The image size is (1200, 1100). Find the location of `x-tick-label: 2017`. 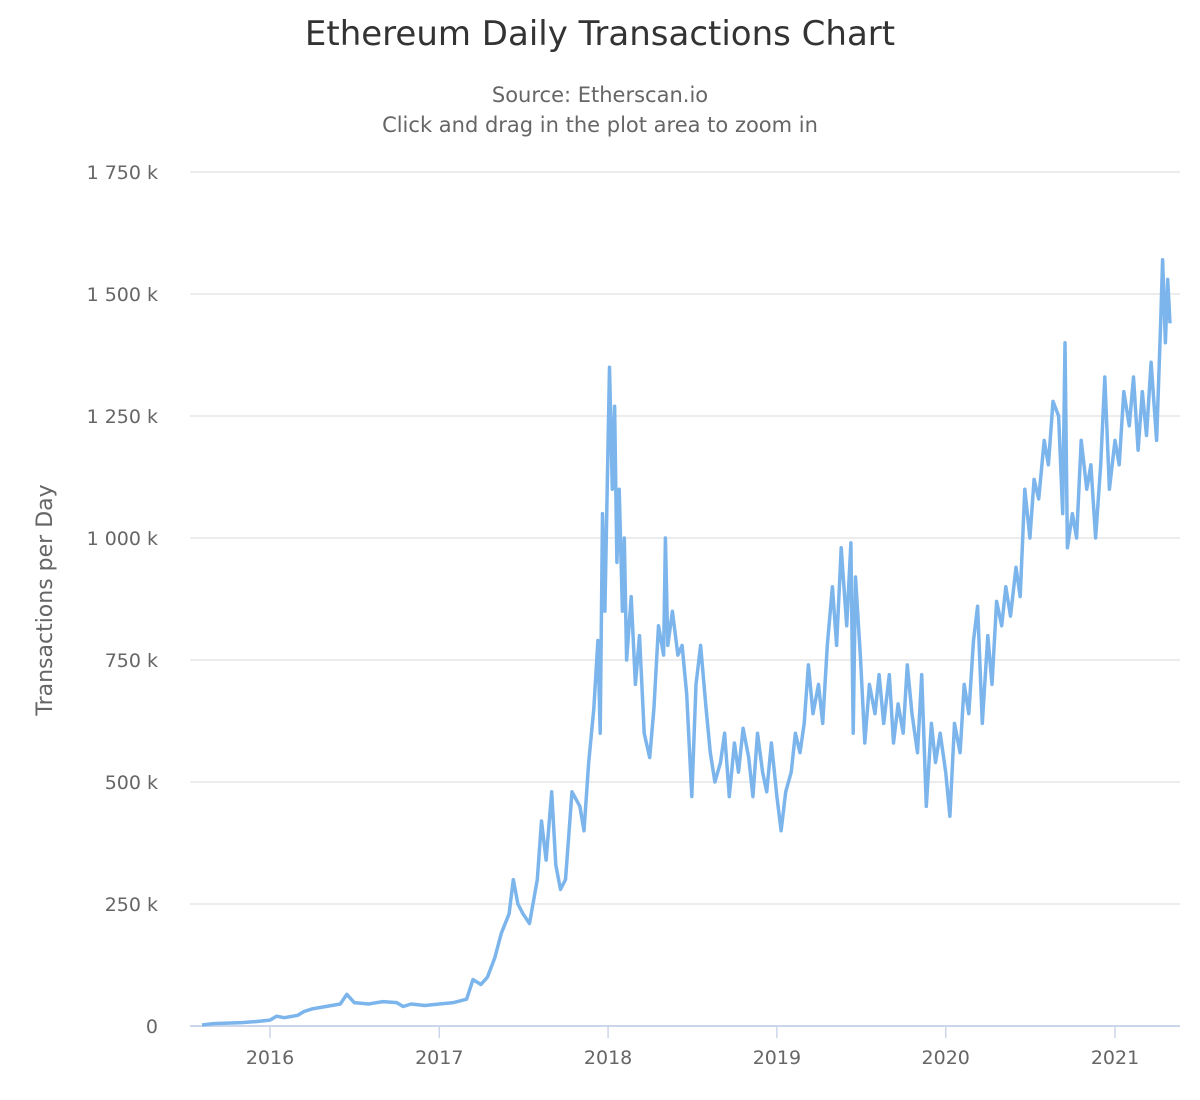

x-tick-label: 2017 is located at coordinates (439, 1058).